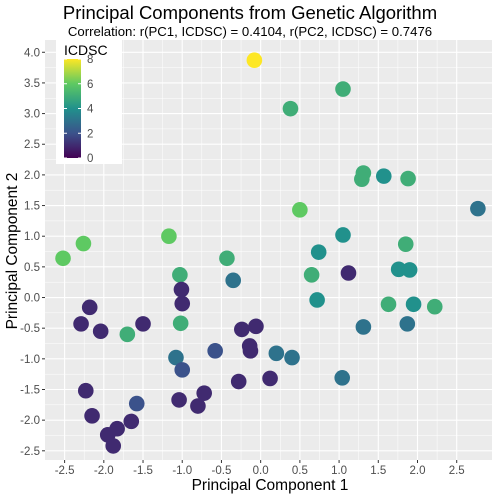 Image resolution: width=500 pixels, height=498 pixels. I want to click on x-tick-label: 0.0, so click(261, 471).